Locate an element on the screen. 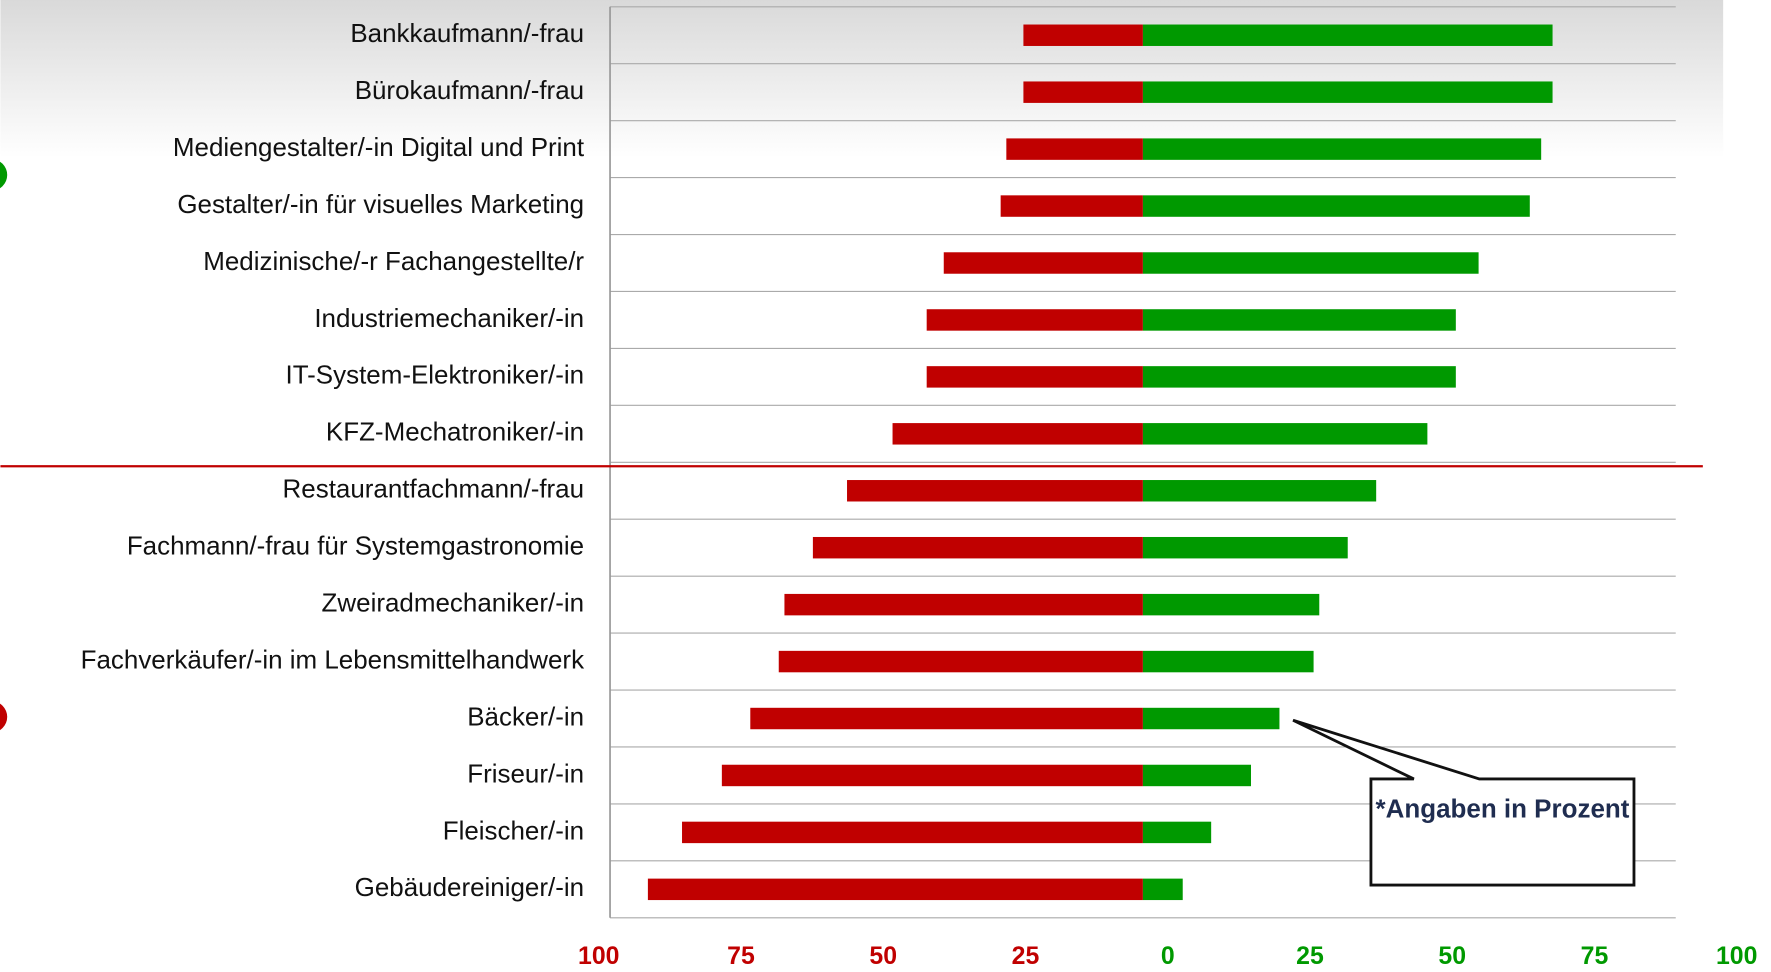  x-tick-label: 0 is located at coordinates (1168, 956).